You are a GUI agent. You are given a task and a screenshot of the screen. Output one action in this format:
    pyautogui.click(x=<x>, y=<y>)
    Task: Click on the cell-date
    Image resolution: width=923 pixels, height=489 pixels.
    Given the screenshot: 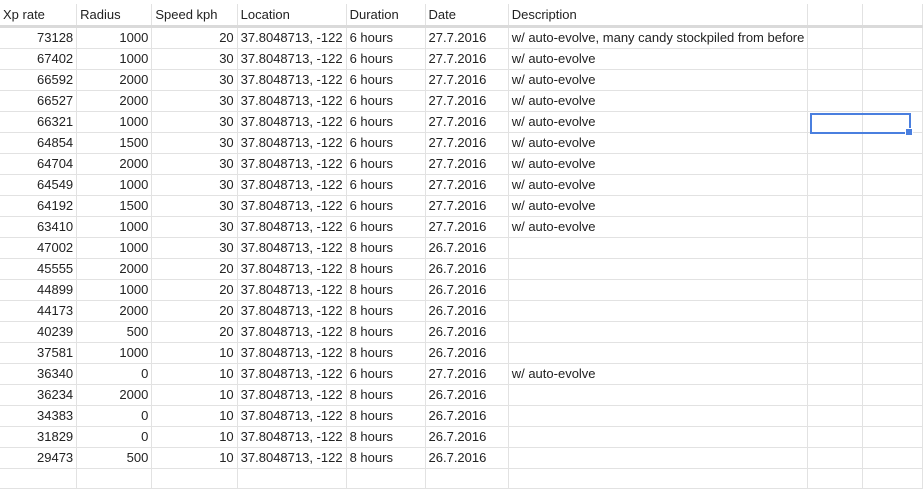 What is the action you would take?
    pyautogui.click(x=467, y=478)
    